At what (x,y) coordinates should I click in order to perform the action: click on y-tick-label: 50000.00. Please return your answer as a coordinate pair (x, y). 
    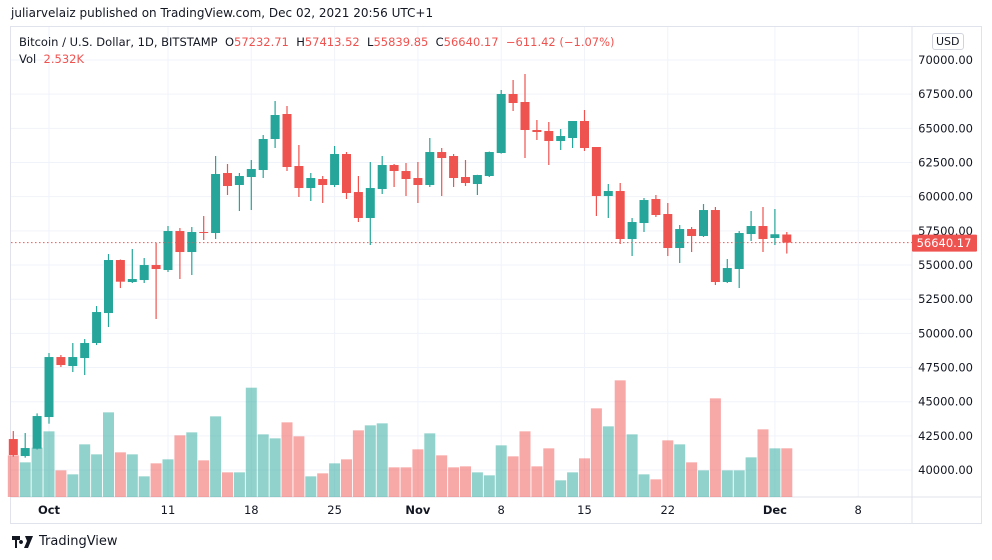
    Looking at the image, I should click on (945, 333).